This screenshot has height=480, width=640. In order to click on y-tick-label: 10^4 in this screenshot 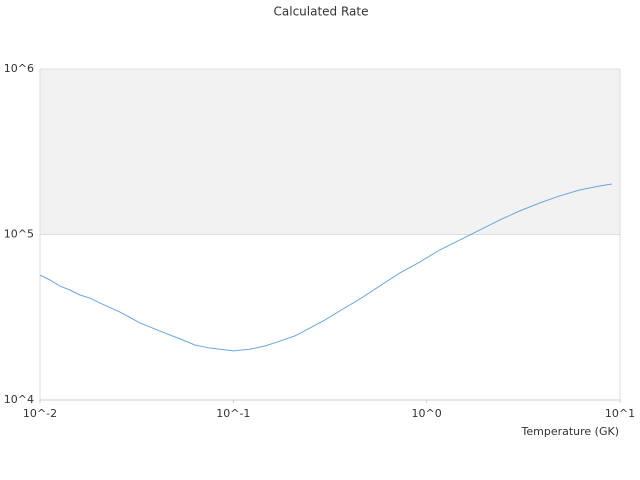, I will do `click(19, 399)`.